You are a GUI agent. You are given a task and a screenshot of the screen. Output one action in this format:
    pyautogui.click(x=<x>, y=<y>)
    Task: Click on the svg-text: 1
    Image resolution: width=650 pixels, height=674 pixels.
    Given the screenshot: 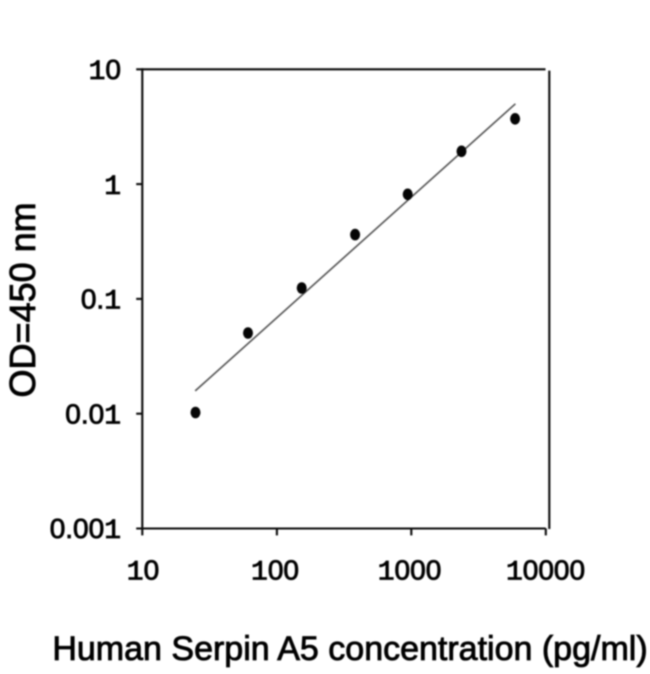 What is the action you would take?
    pyautogui.click(x=112, y=187)
    